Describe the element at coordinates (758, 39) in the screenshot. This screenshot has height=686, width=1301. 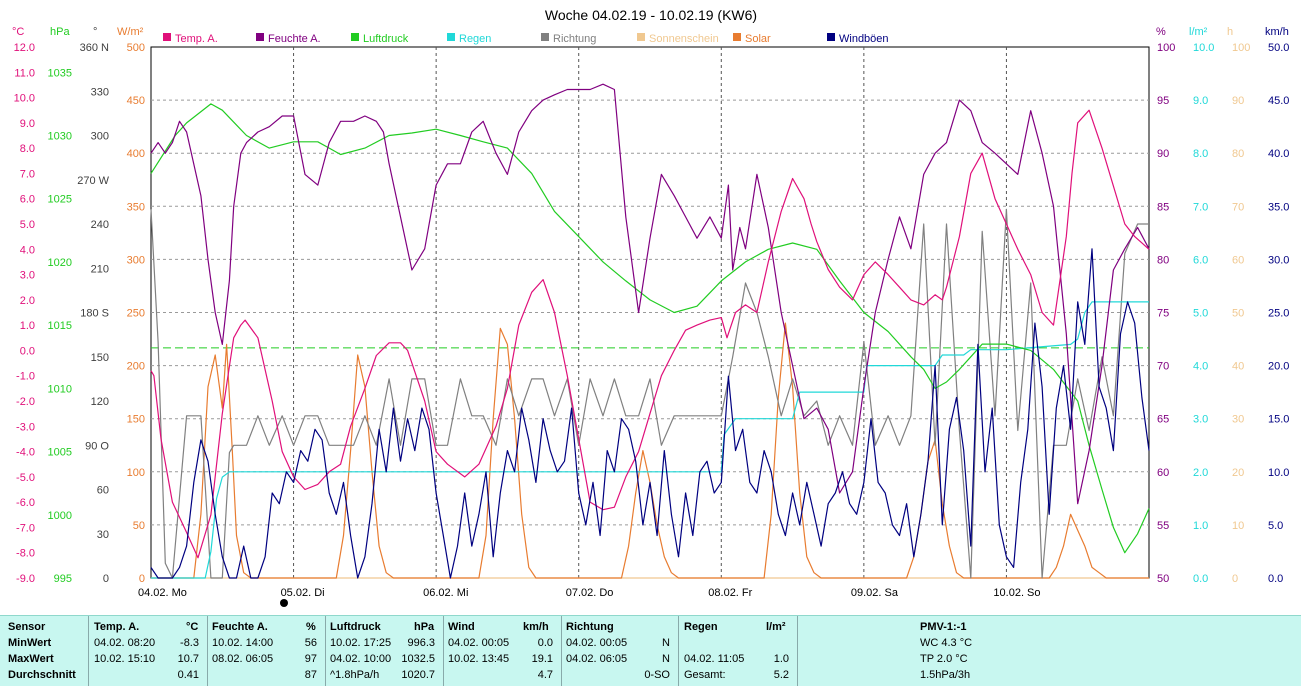
I see `legend-label: Solar` at that location.